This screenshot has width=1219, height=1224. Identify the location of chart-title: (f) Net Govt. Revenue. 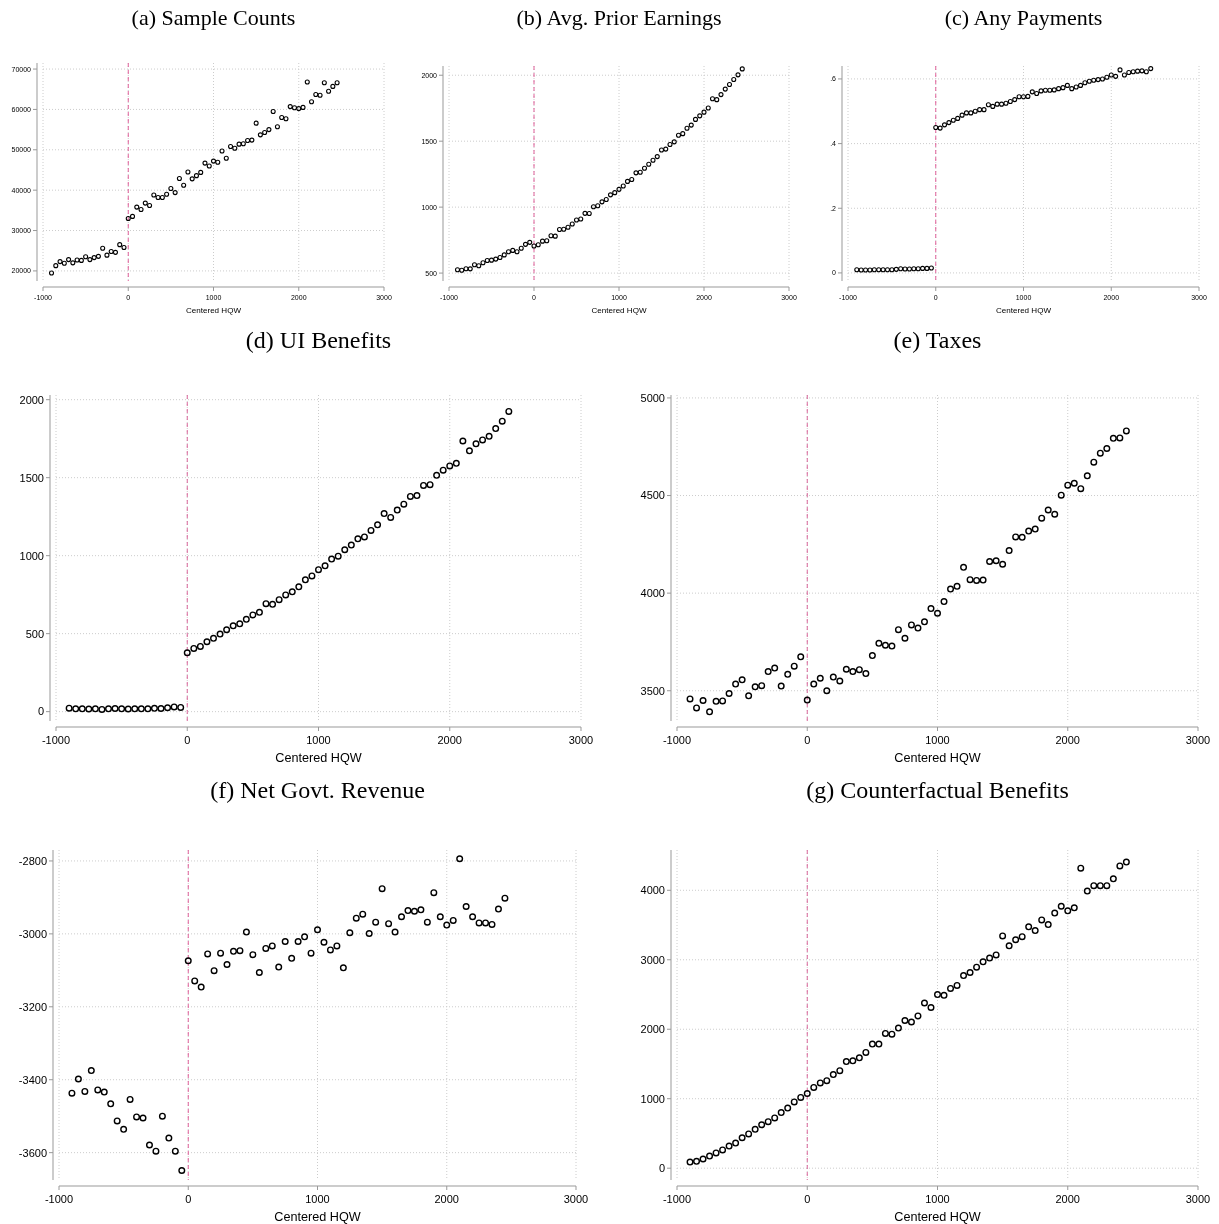
(317, 790).